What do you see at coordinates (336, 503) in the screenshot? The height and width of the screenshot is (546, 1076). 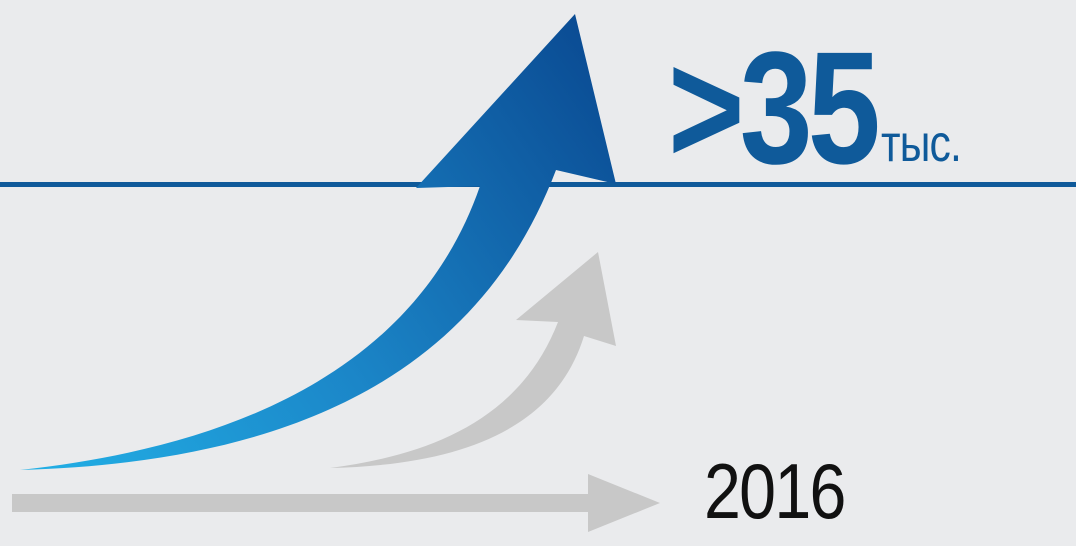 I see `time-axis-arrow` at bounding box center [336, 503].